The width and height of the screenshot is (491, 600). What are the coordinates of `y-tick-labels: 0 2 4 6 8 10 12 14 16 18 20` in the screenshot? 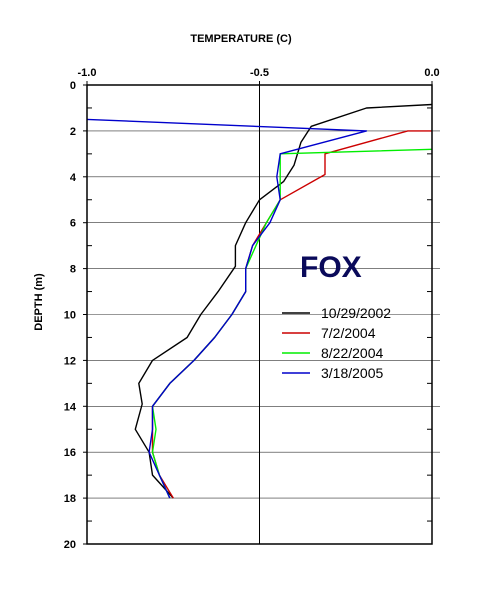 It's located at (70, 315).